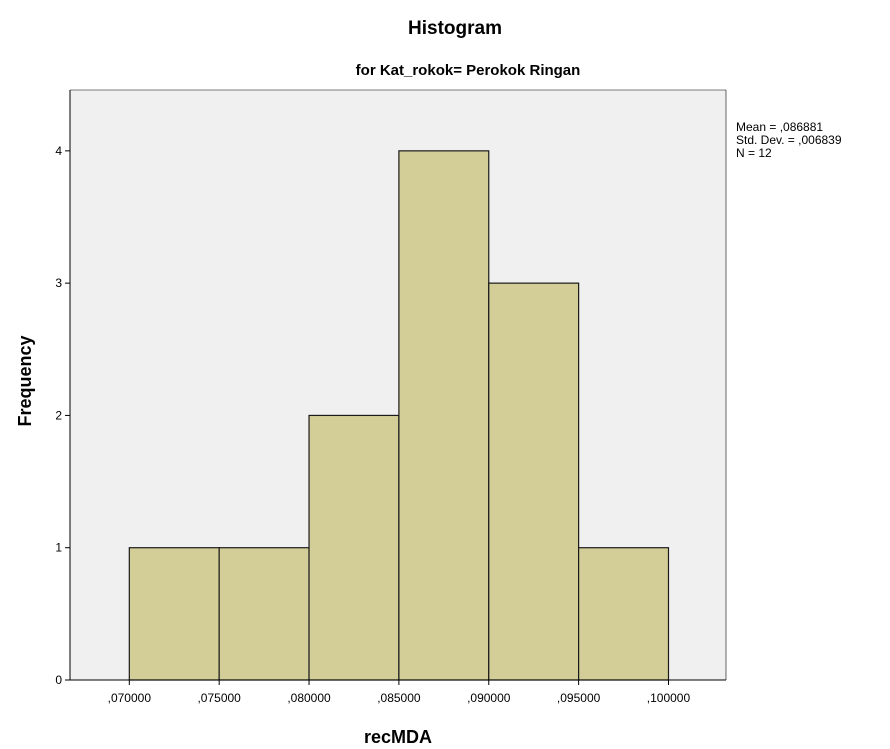 The image size is (890, 749). I want to click on x-tick-label: ,095000, so click(579, 698).